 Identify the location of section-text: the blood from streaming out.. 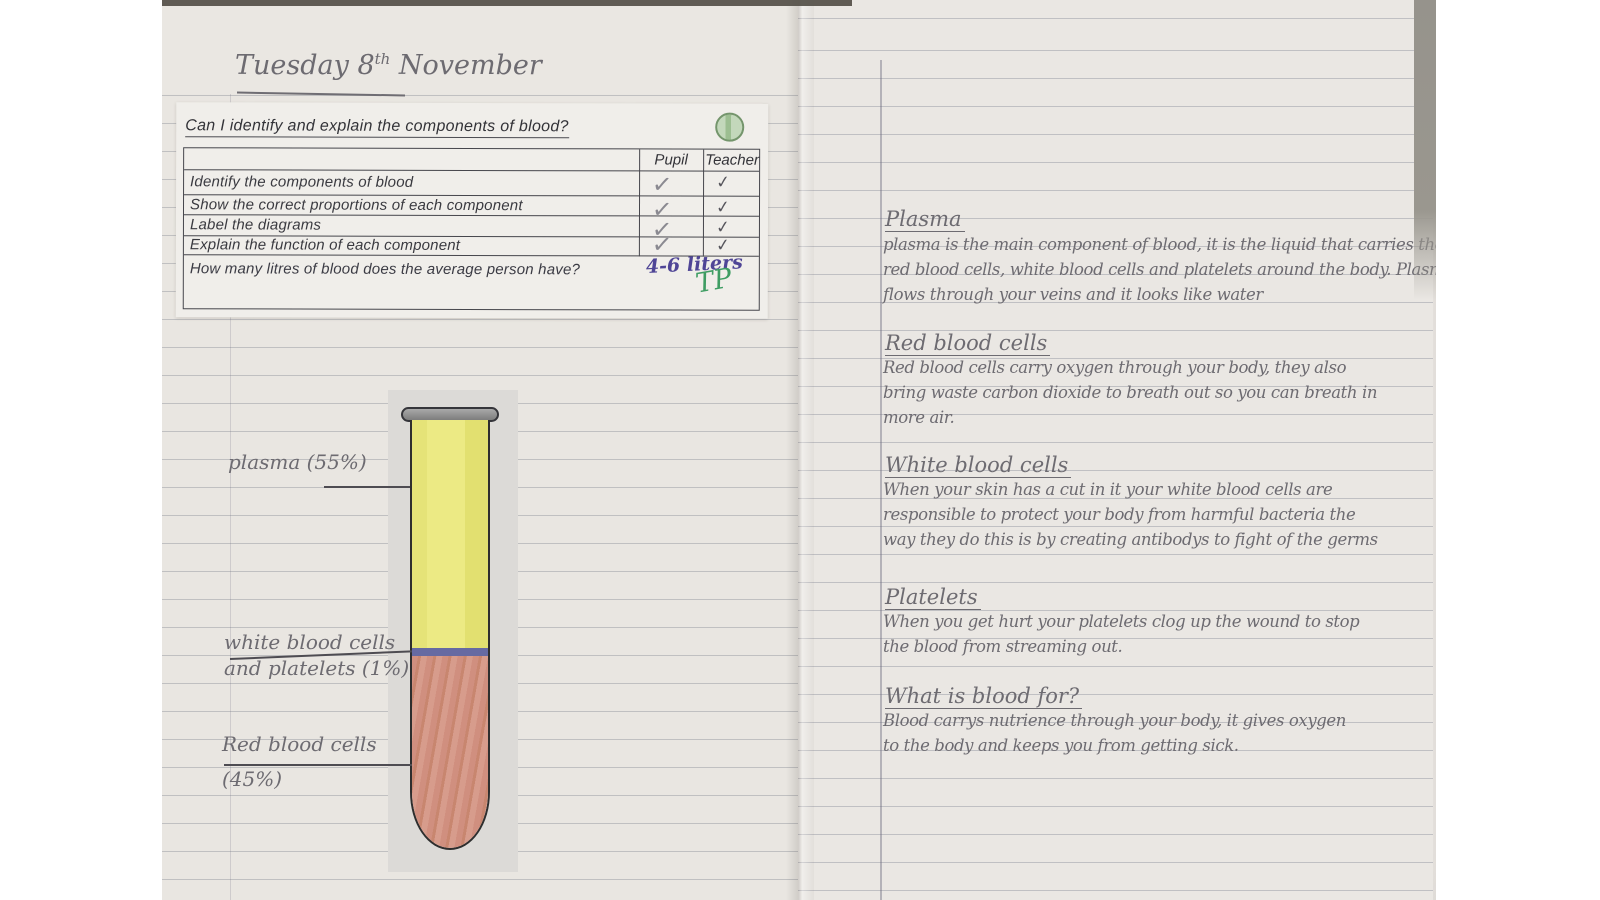
(1003, 646).